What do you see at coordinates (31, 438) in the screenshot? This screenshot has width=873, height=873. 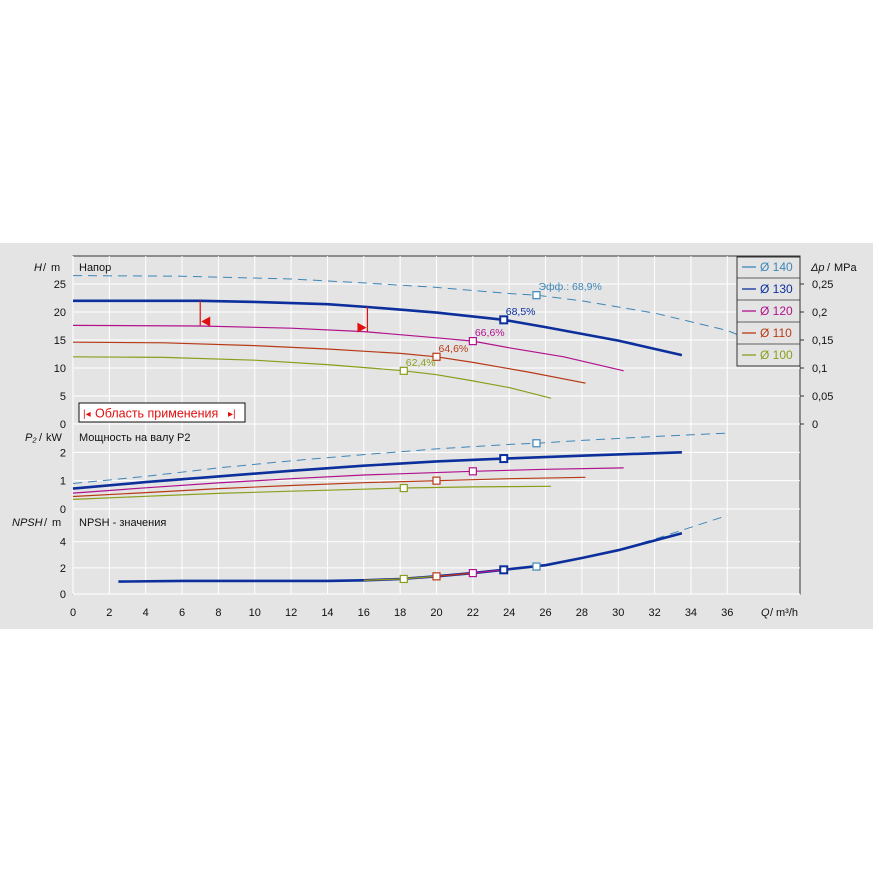 I see `power-axis-symbol: P₂` at bounding box center [31, 438].